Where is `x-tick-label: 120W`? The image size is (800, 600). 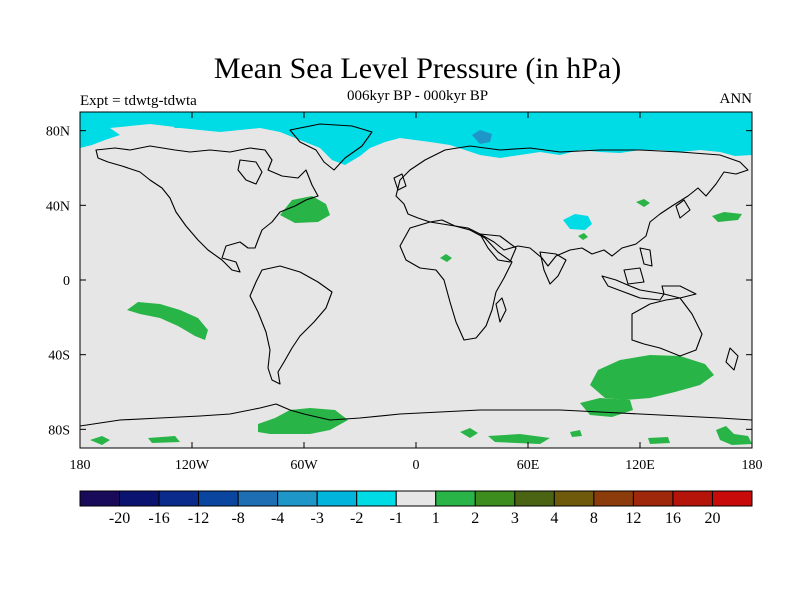 x-tick-label: 120W is located at coordinates (192, 465).